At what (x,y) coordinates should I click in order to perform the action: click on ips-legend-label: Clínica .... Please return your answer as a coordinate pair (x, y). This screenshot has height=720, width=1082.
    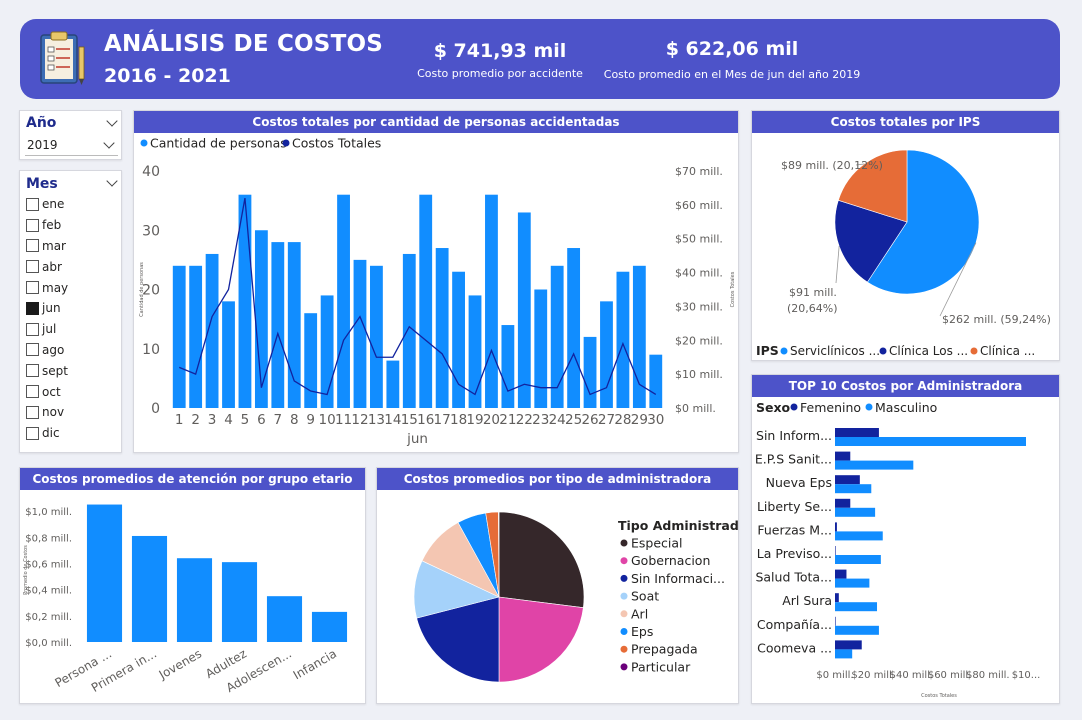
    Looking at the image, I should click on (1007, 351).